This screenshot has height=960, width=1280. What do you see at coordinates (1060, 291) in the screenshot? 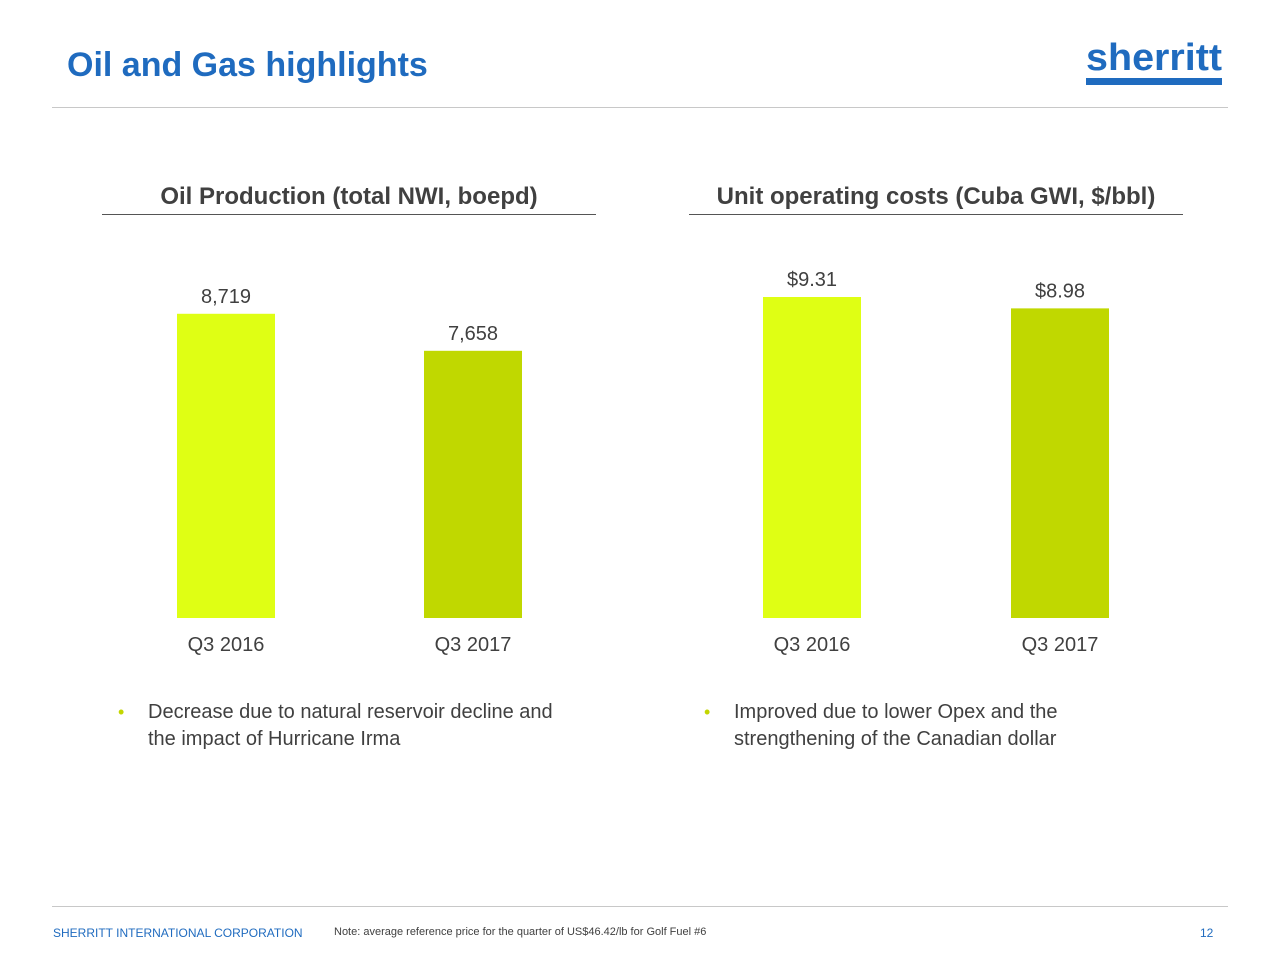
I see `data-label: $8.98` at bounding box center [1060, 291].